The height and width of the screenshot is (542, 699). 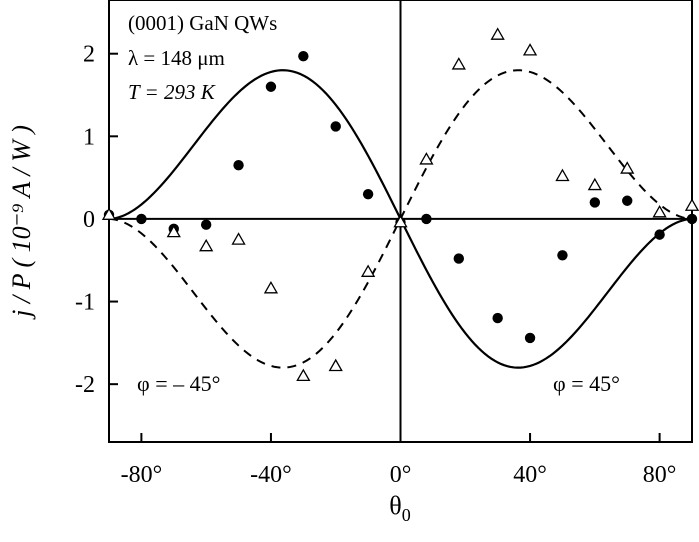 I want to click on x-tick-label: 80°, so click(x=660, y=475).